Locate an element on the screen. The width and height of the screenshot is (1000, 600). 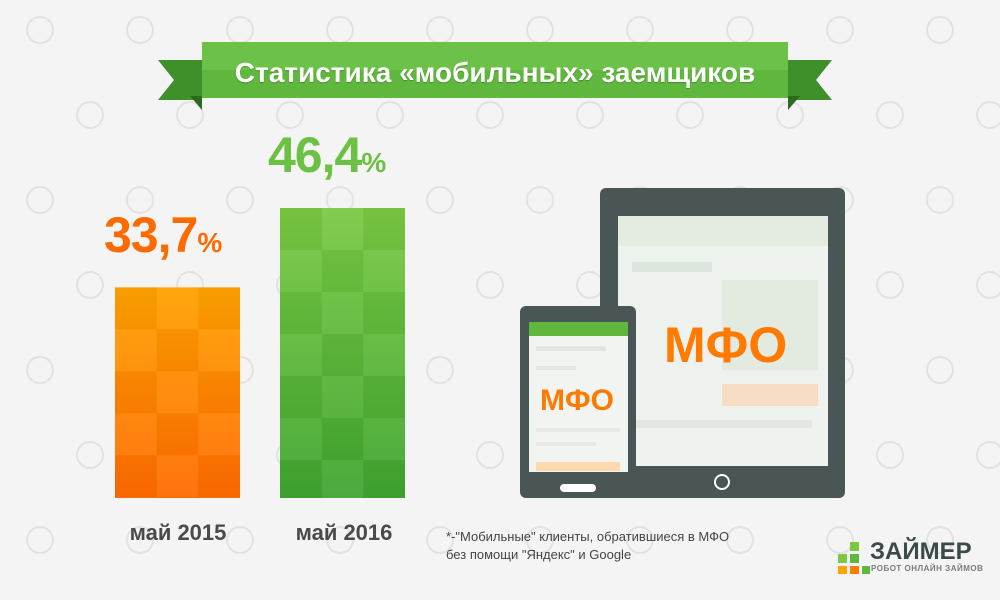
tablet-label: МФО is located at coordinates (726, 345).